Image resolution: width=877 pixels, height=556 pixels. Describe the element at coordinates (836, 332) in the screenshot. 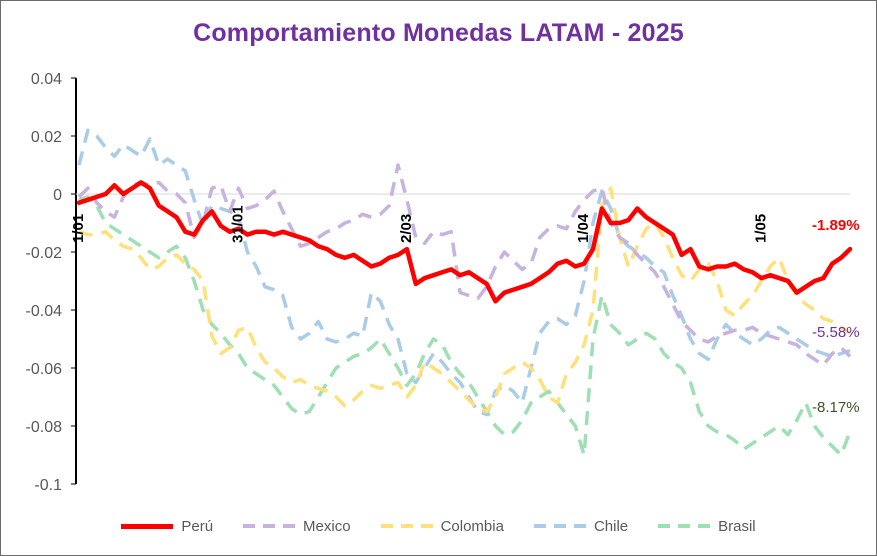

I see `end-label-mexico: -5.58%` at that location.